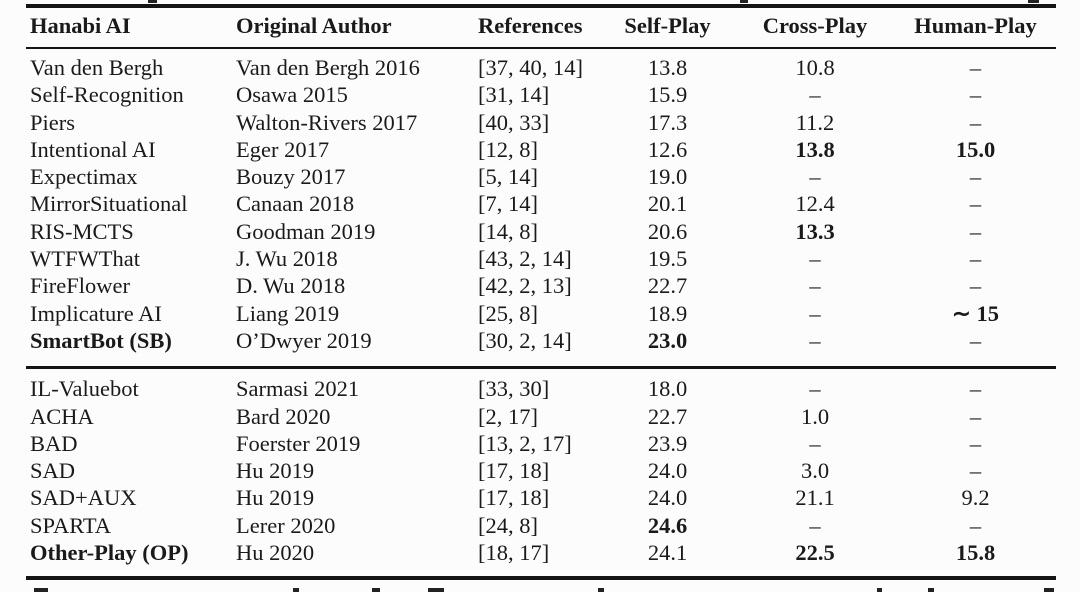  Describe the element at coordinates (667, 389) in the screenshot. I see `self-play-cell: 18.0` at that location.